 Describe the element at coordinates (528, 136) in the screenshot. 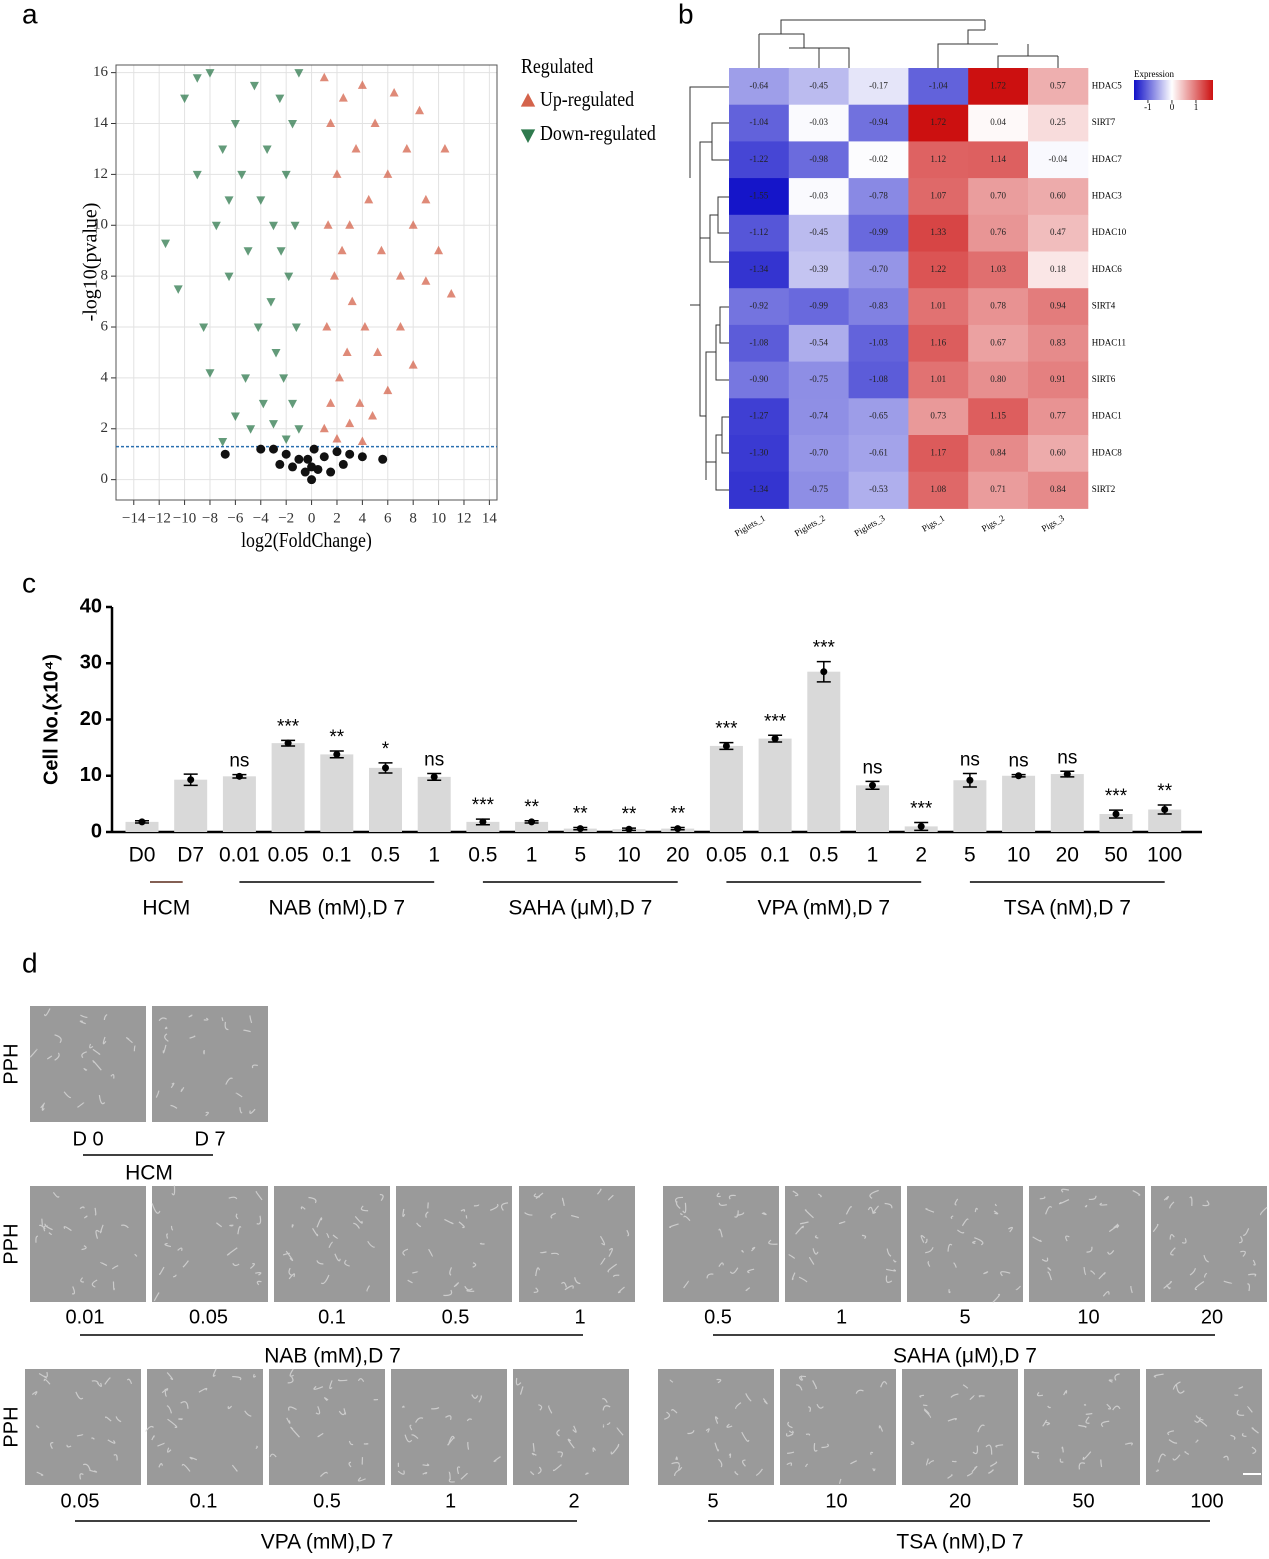

I see `legend-swatch` at that location.